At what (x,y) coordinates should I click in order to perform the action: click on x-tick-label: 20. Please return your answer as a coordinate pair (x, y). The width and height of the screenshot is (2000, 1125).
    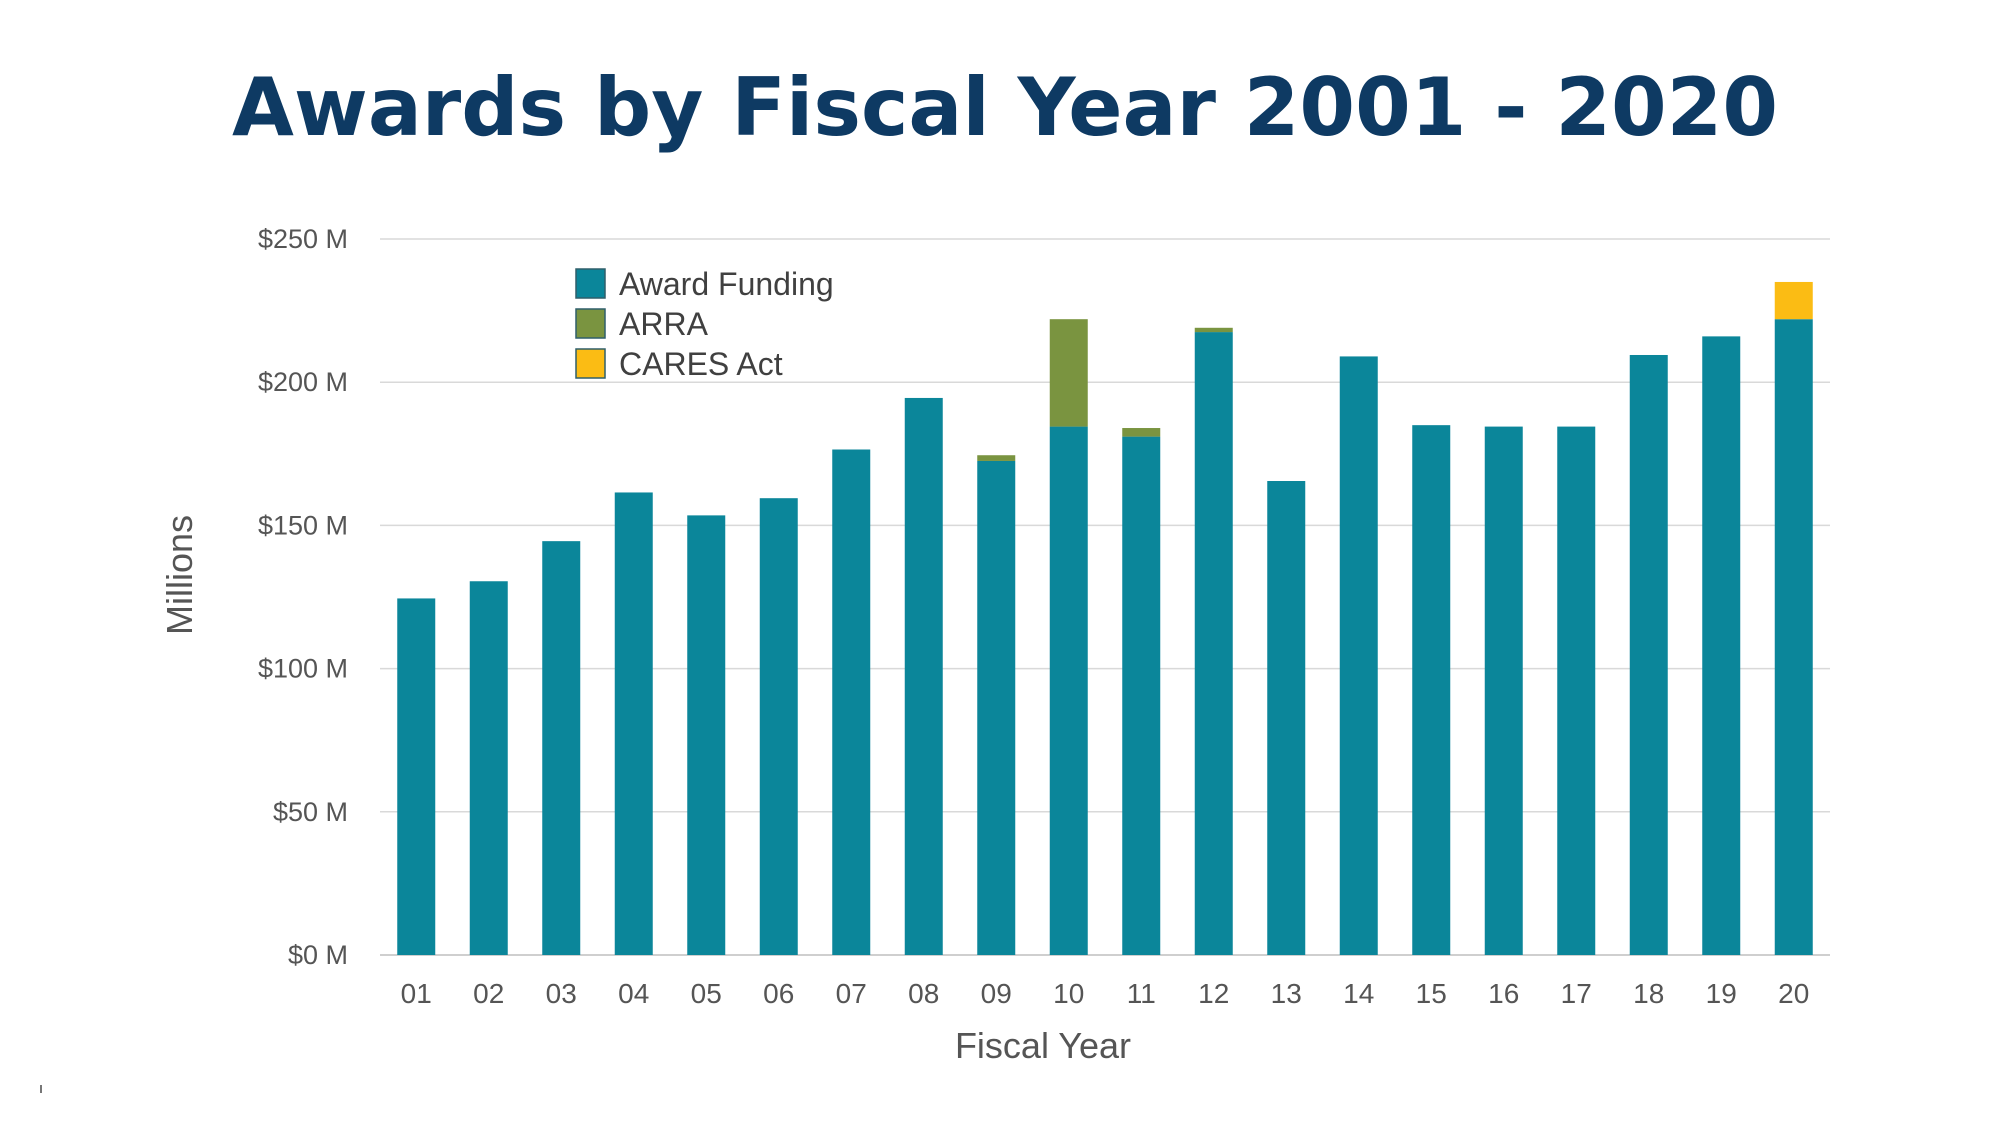
    Looking at the image, I should click on (1793, 993).